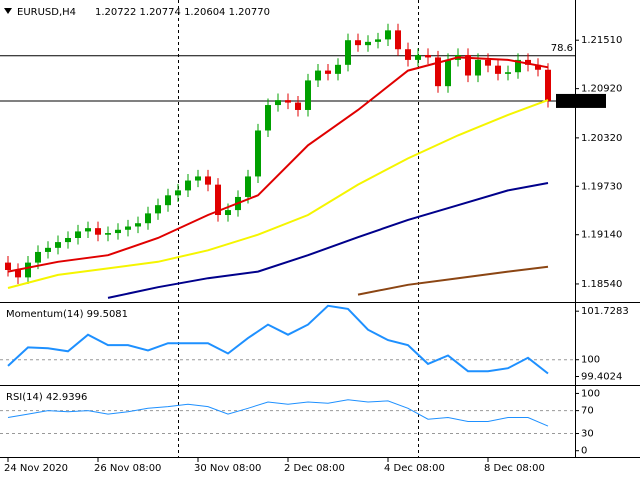 Image resolution: width=640 pixels, height=480 pixels. I want to click on fib-label: 78.6, so click(562, 48).